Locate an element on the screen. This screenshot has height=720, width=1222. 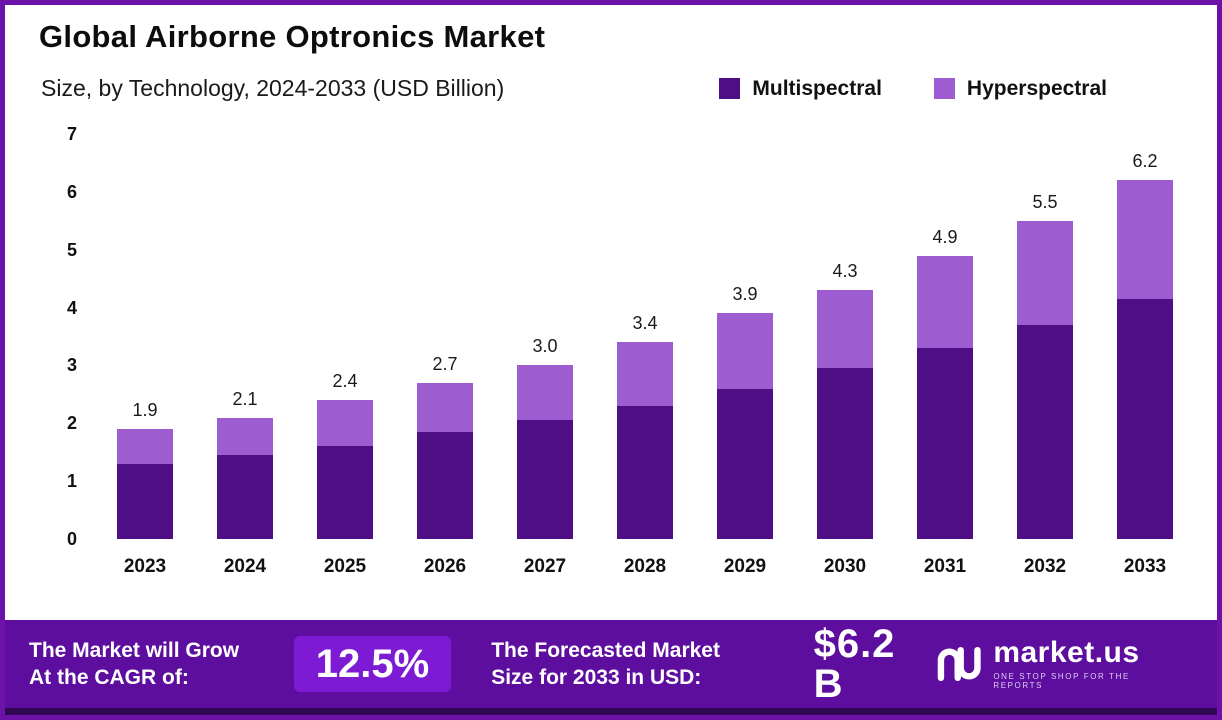
bar-total-label: 3.4 is located at coordinates (645, 323).